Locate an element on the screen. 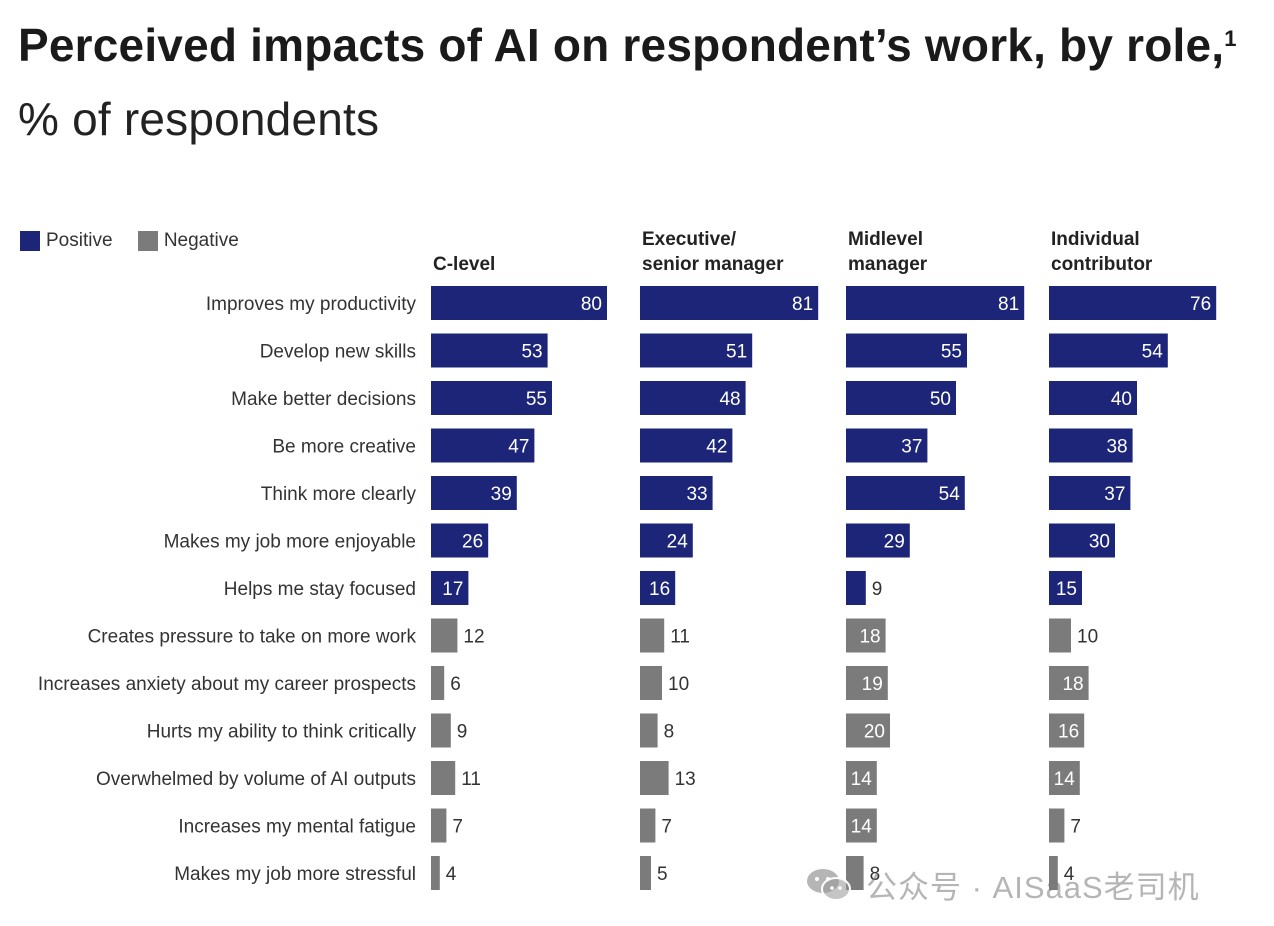  category-label: Creates pressure to take on more work is located at coordinates (252, 637).